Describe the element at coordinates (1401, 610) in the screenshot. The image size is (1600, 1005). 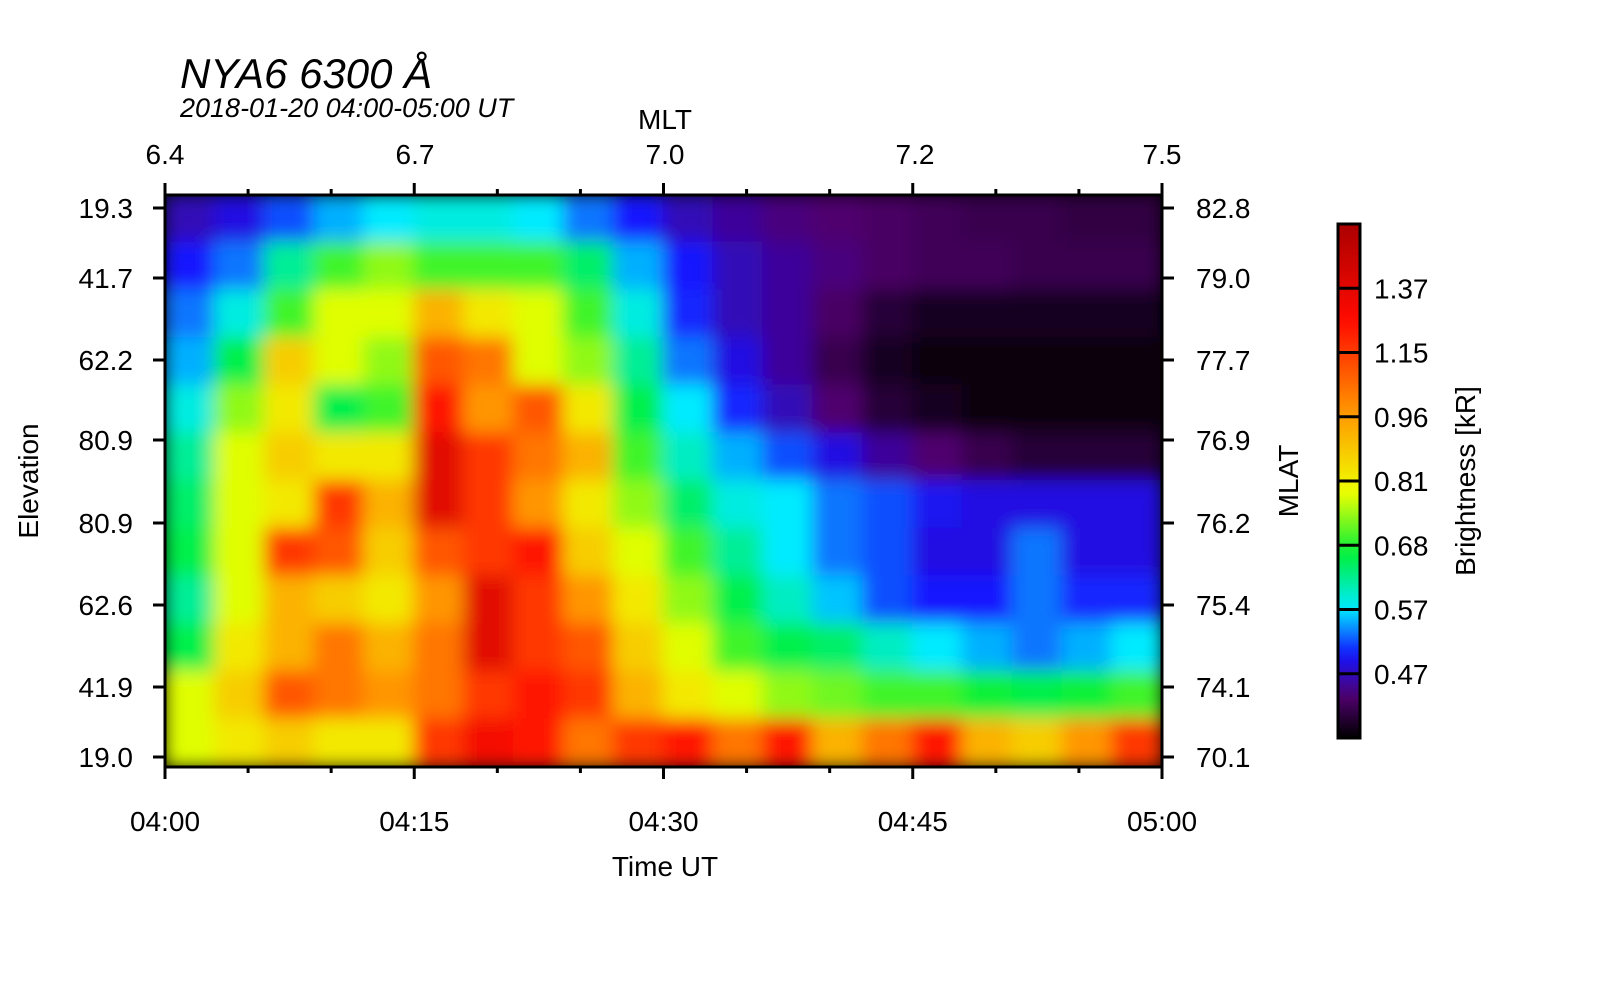
I see `colorbar-tick-label: 0.57` at that location.